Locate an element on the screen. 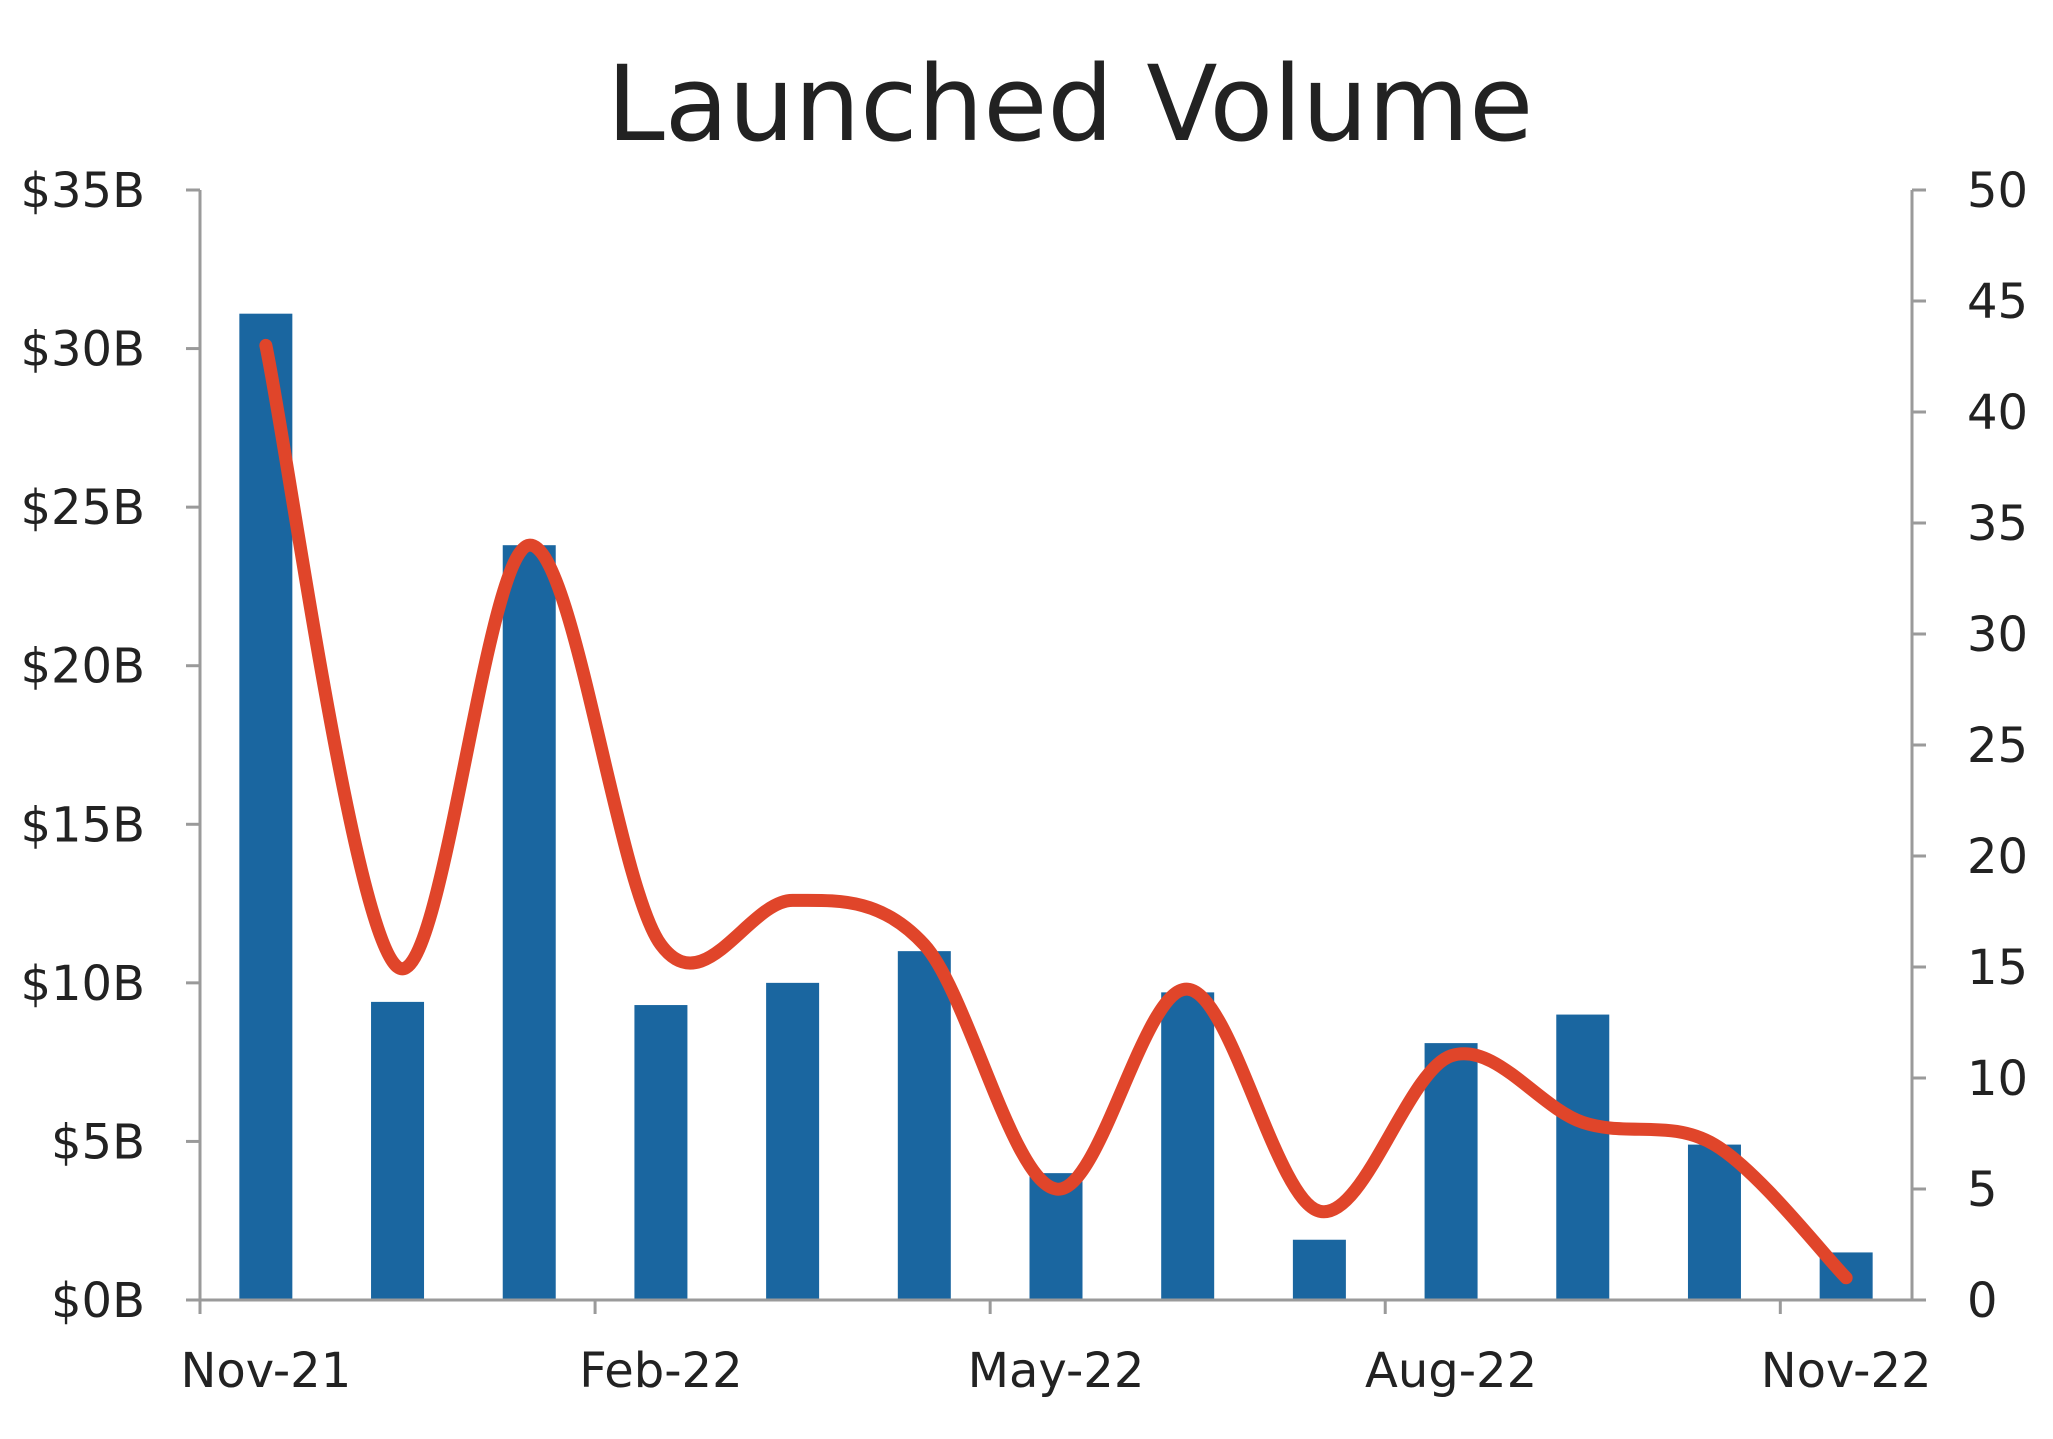 The image size is (2053, 1439). y-right-tick-label: 5 is located at coordinates (1982, 1190).